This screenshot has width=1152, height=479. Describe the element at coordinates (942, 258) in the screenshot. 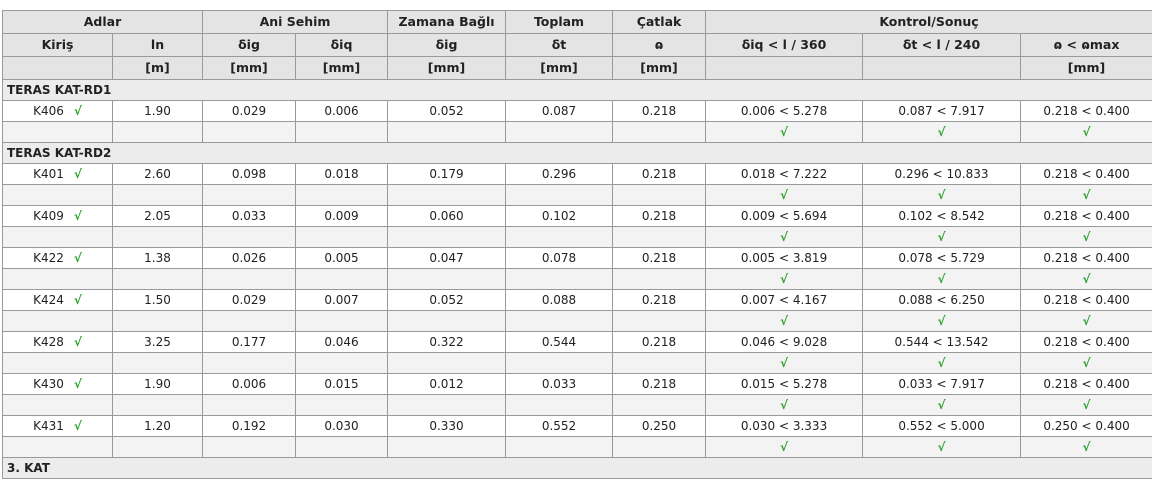

I see `control-cell: 0.078 < 5.729` at that location.